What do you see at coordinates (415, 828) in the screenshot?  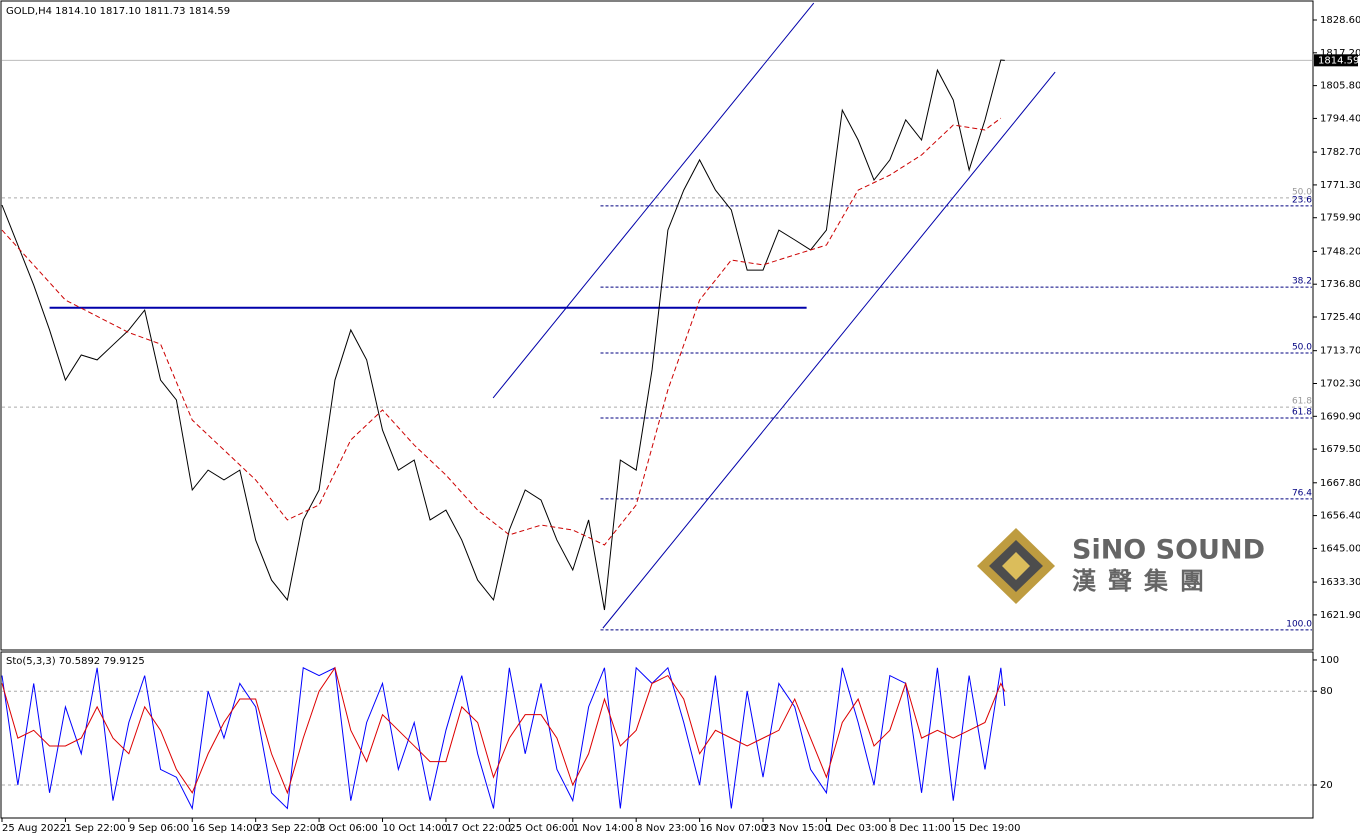 I see `x-tick-label: 10 Oct 14:00` at bounding box center [415, 828].